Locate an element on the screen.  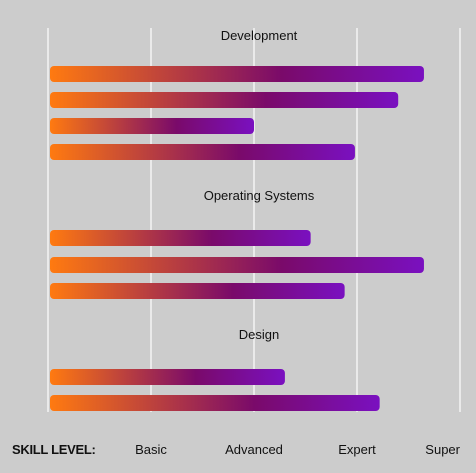
axis-label: SKILL LEVEL: is located at coordinates (54, 449).